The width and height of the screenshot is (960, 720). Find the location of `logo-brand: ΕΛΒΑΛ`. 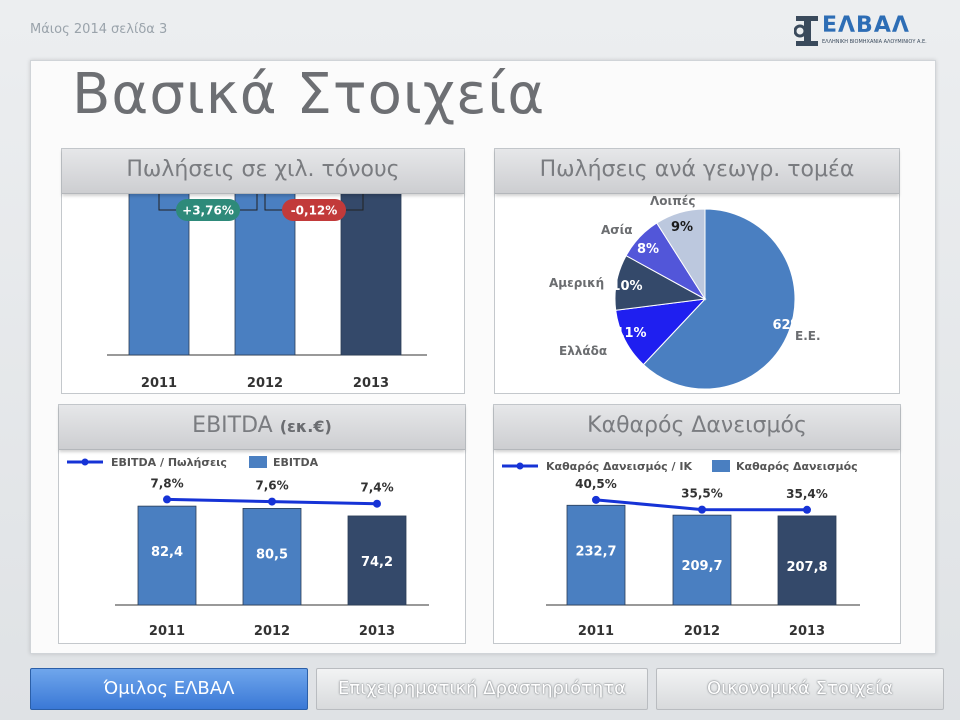

logo-brand: ΕΛΒΑΛ is located at coordinates (866, 25).